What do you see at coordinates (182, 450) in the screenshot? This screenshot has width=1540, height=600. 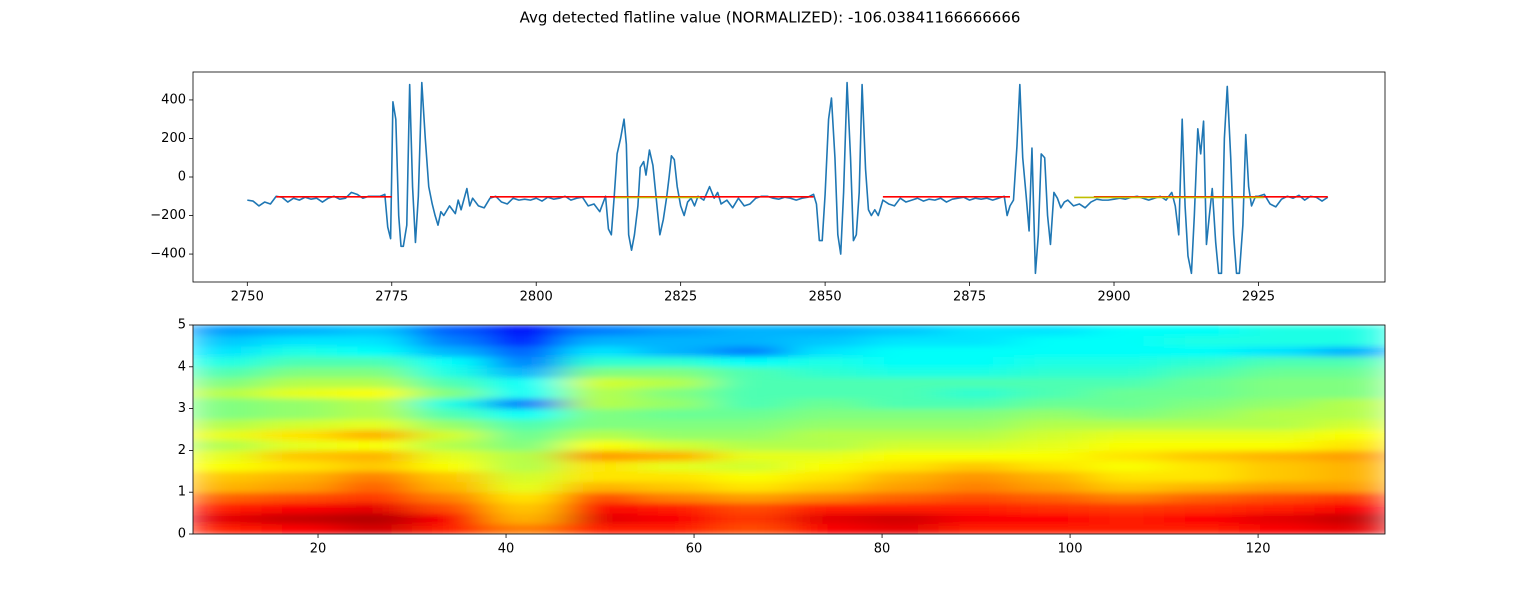 I see `y-tick-label: 2` at bounding box center [182, 450].